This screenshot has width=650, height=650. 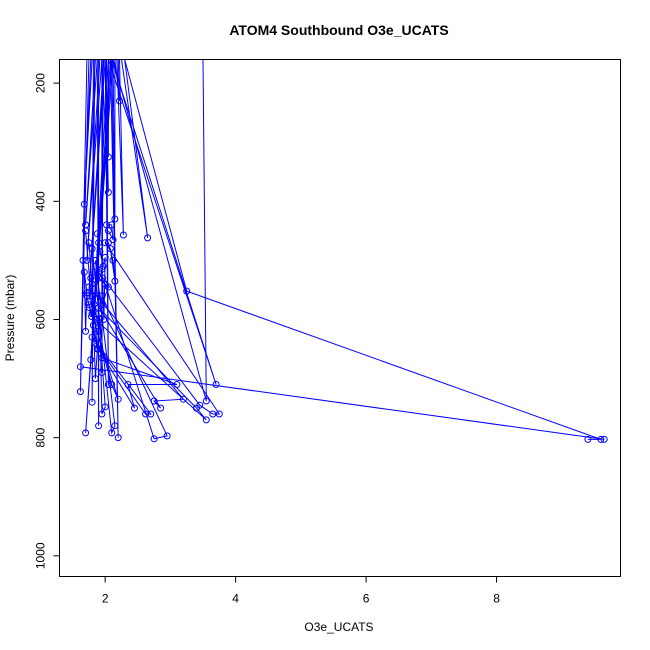 I want to click on x-tick-label: 8, so click(x=496, y=599).